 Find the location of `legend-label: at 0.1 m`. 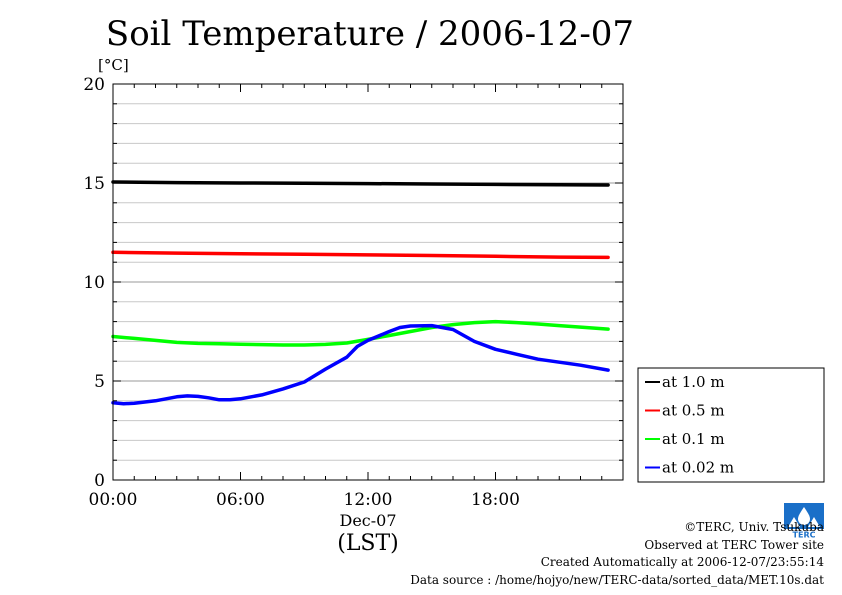

legend-label: at 0.1 m is located at coordinates (693, 439).